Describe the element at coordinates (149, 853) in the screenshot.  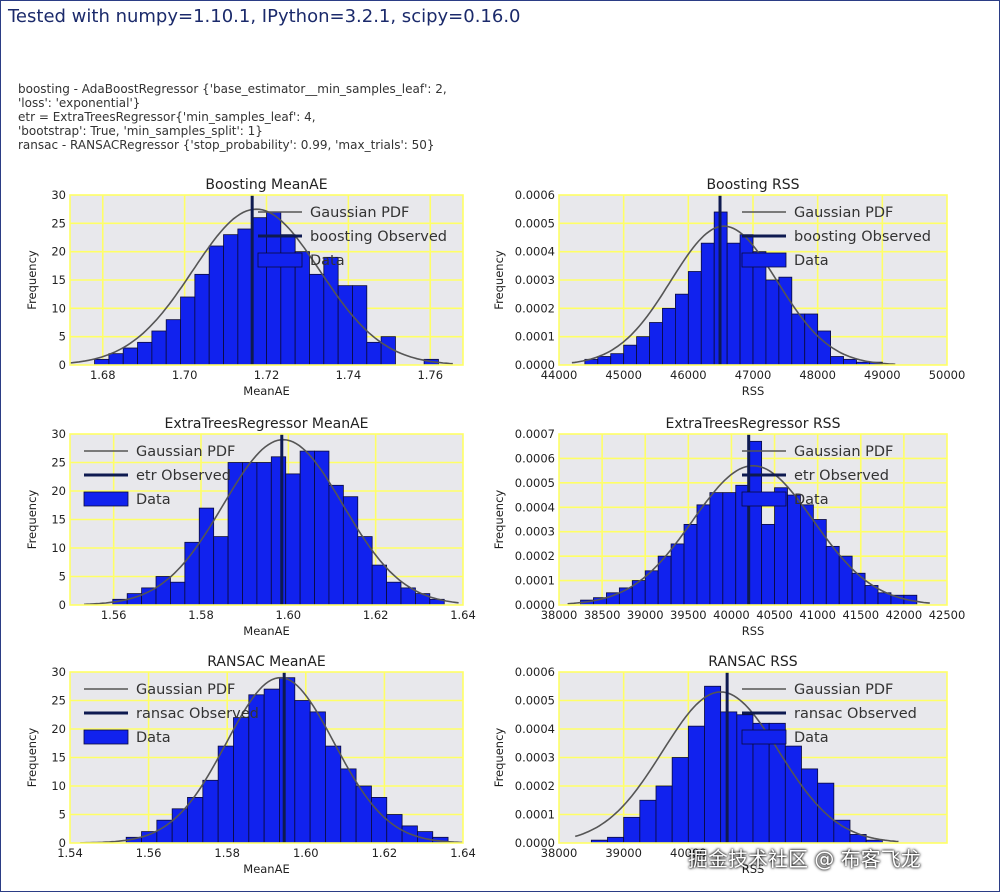
I see `x-tick-label: 1.56` at that location.